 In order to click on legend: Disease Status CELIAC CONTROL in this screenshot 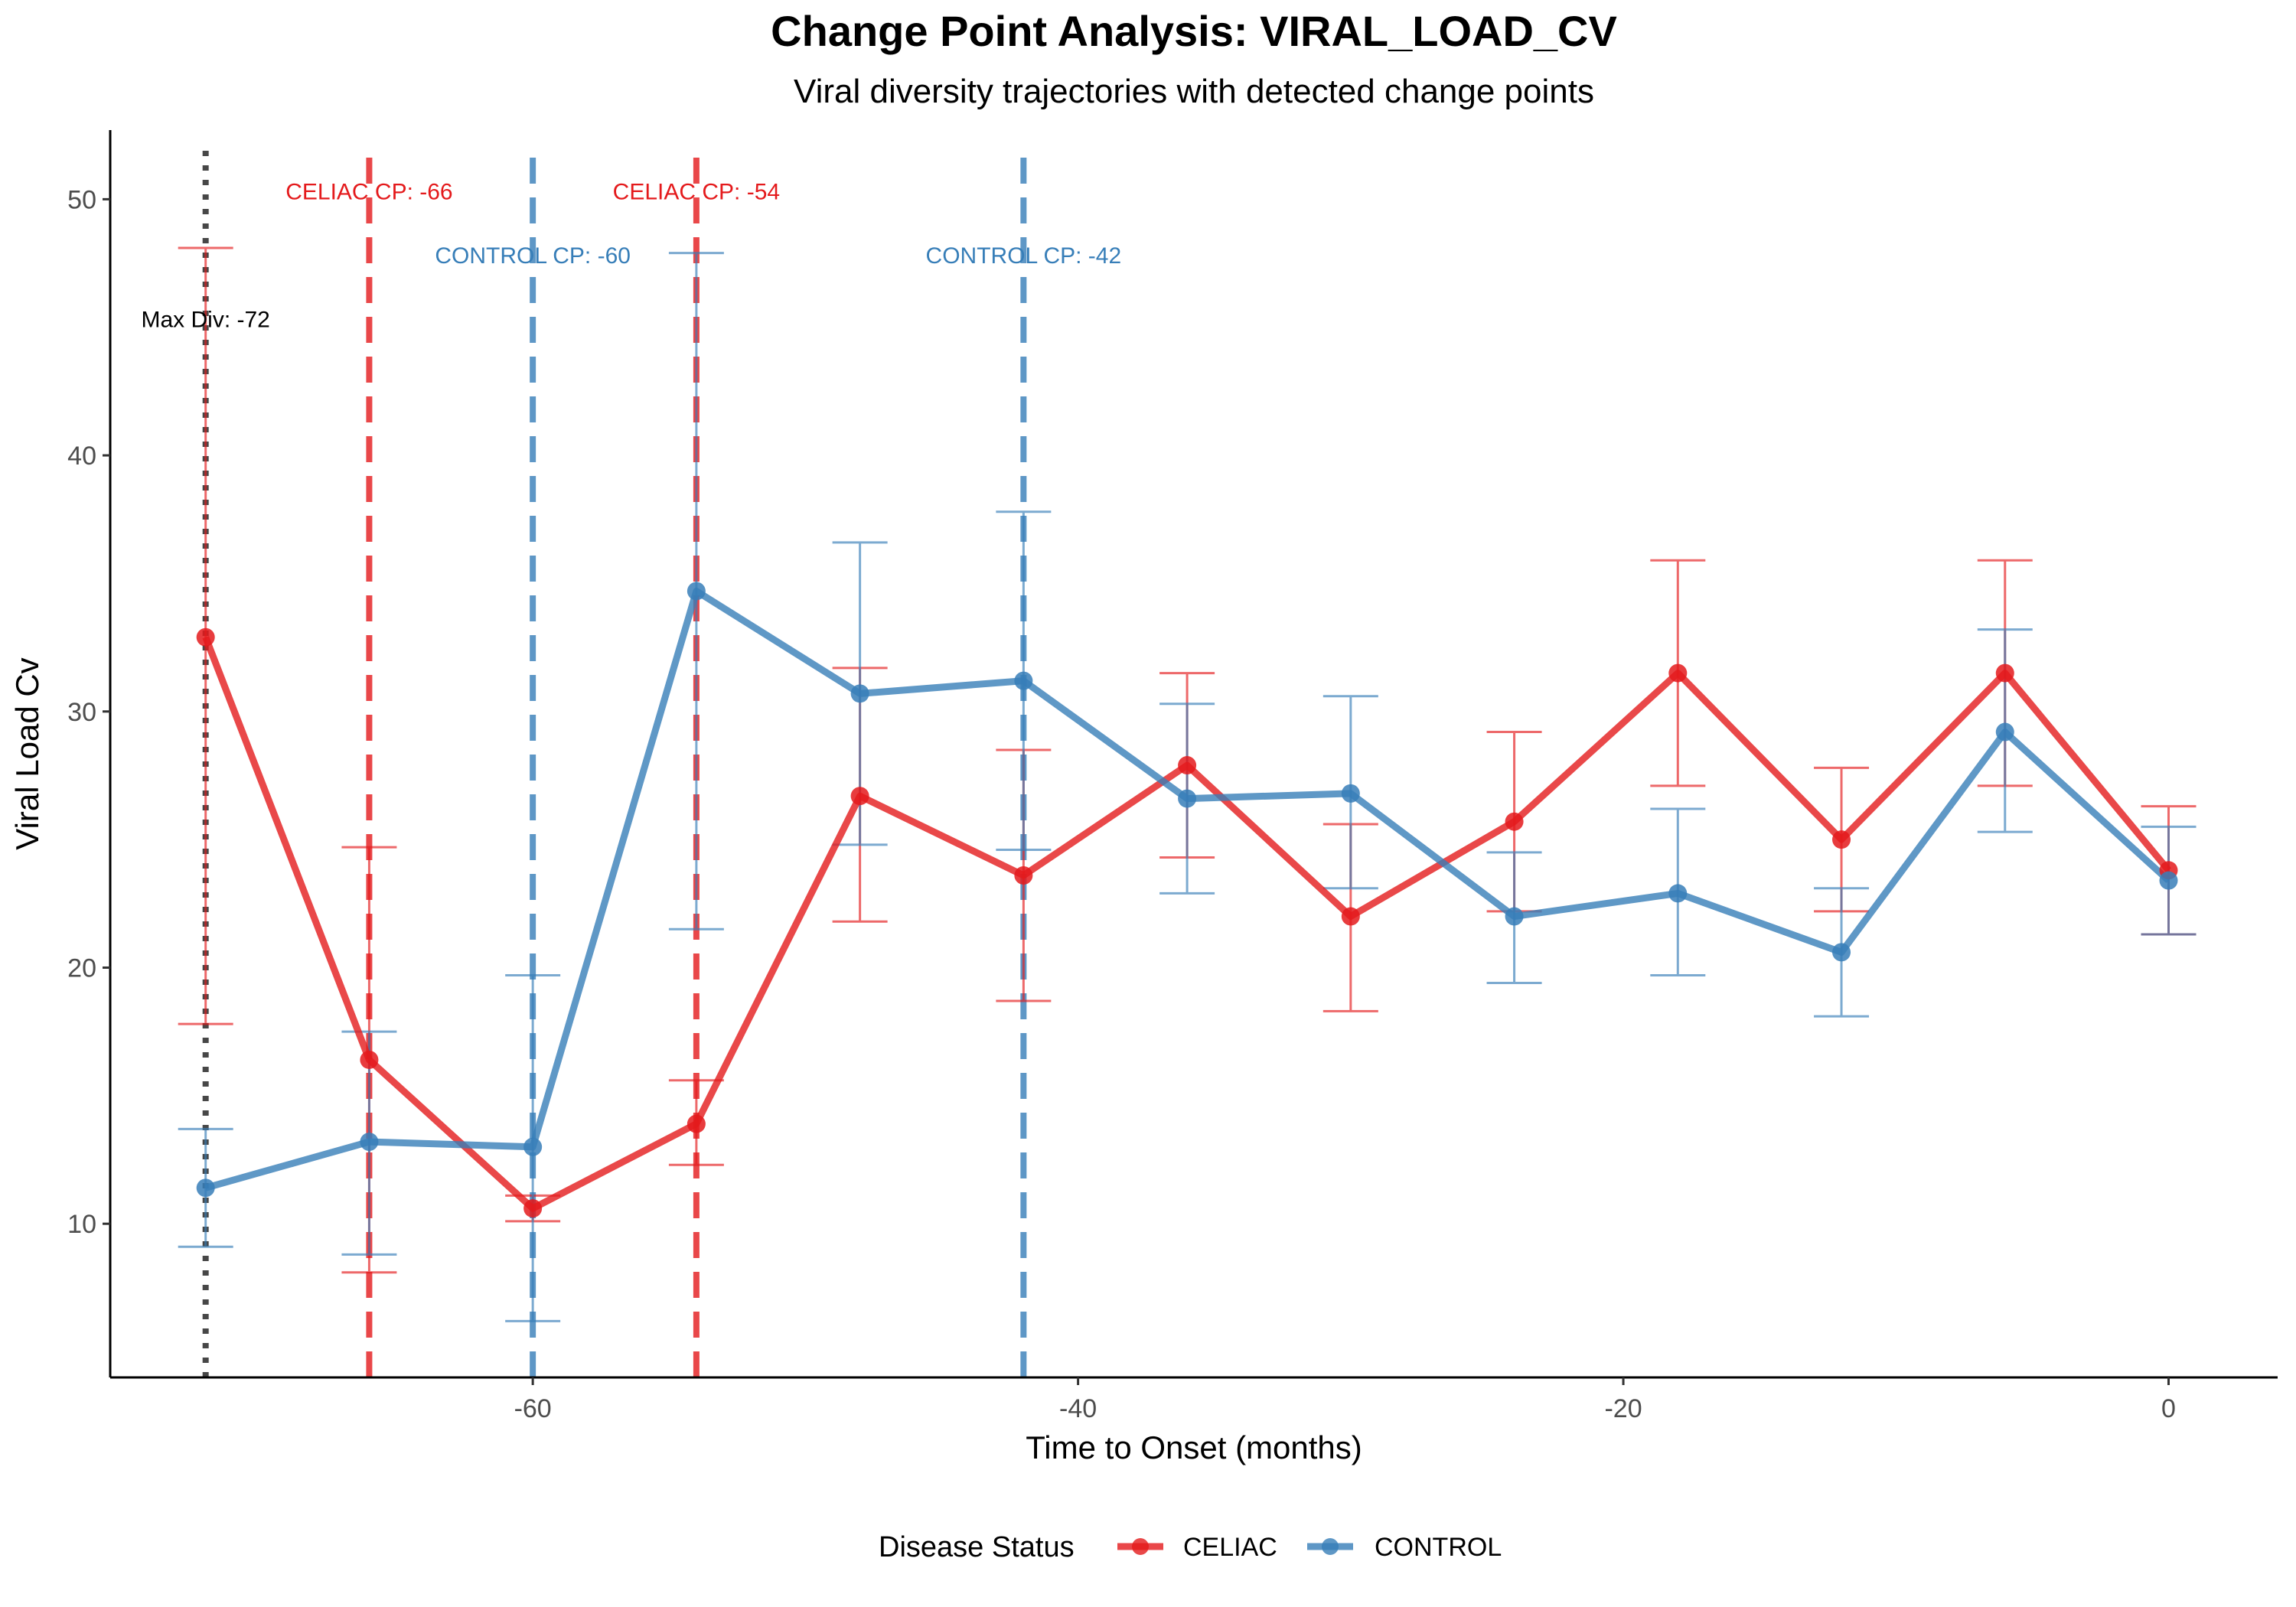, I will do `click(1190, 1547)`.